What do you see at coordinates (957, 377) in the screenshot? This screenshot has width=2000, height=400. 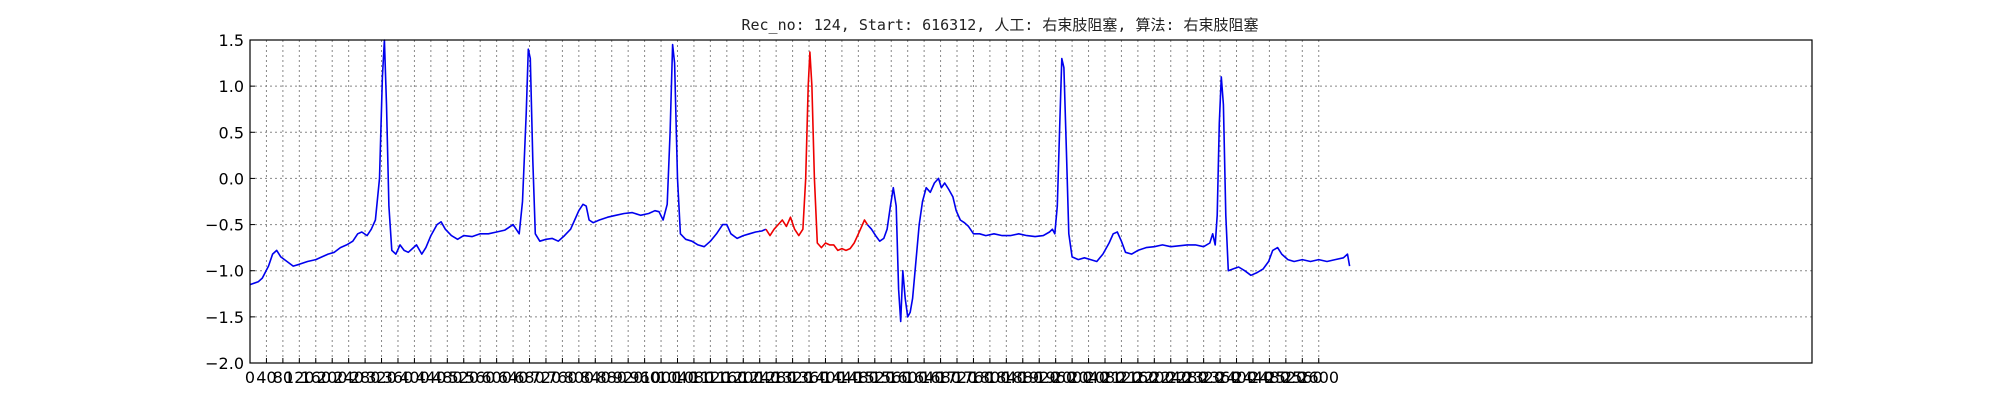 I see `x-tick-label: 1720` at bounding box center [957, 377].